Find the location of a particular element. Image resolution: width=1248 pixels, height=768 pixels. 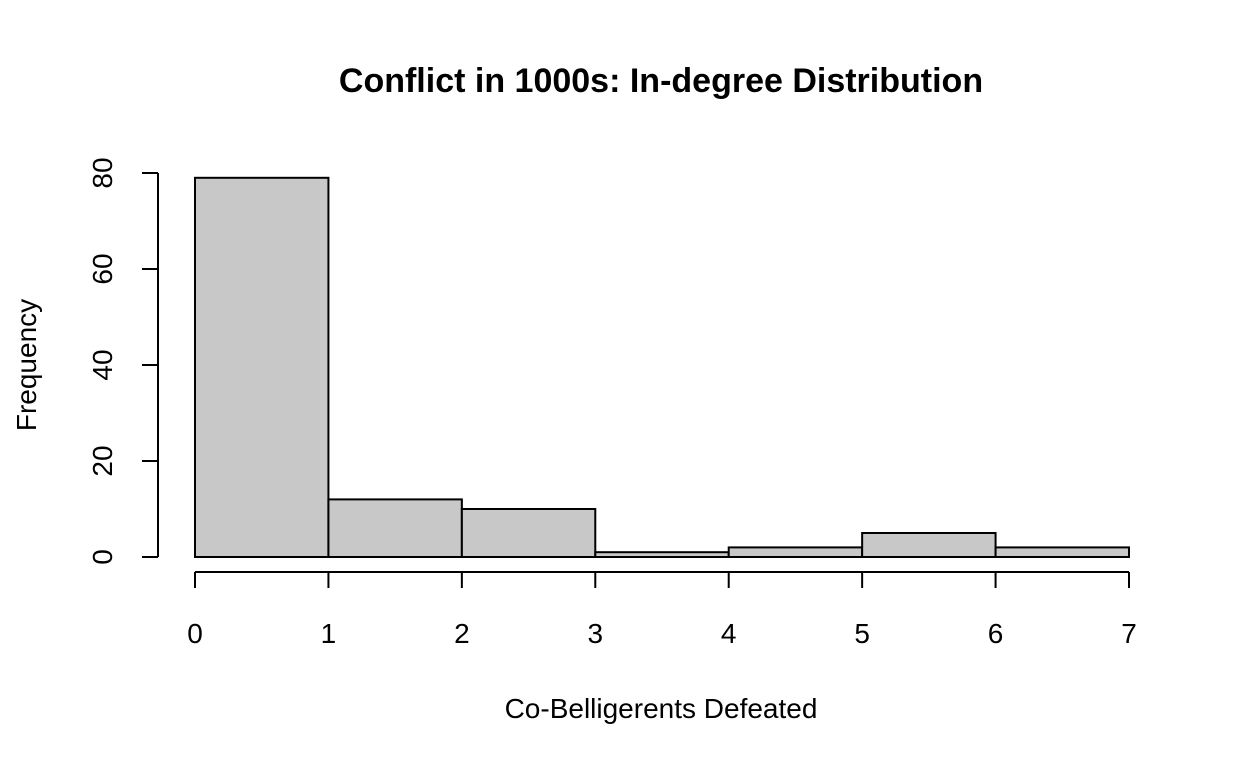

x-tick-label-6: 6 is located at coordinates (996, 633).